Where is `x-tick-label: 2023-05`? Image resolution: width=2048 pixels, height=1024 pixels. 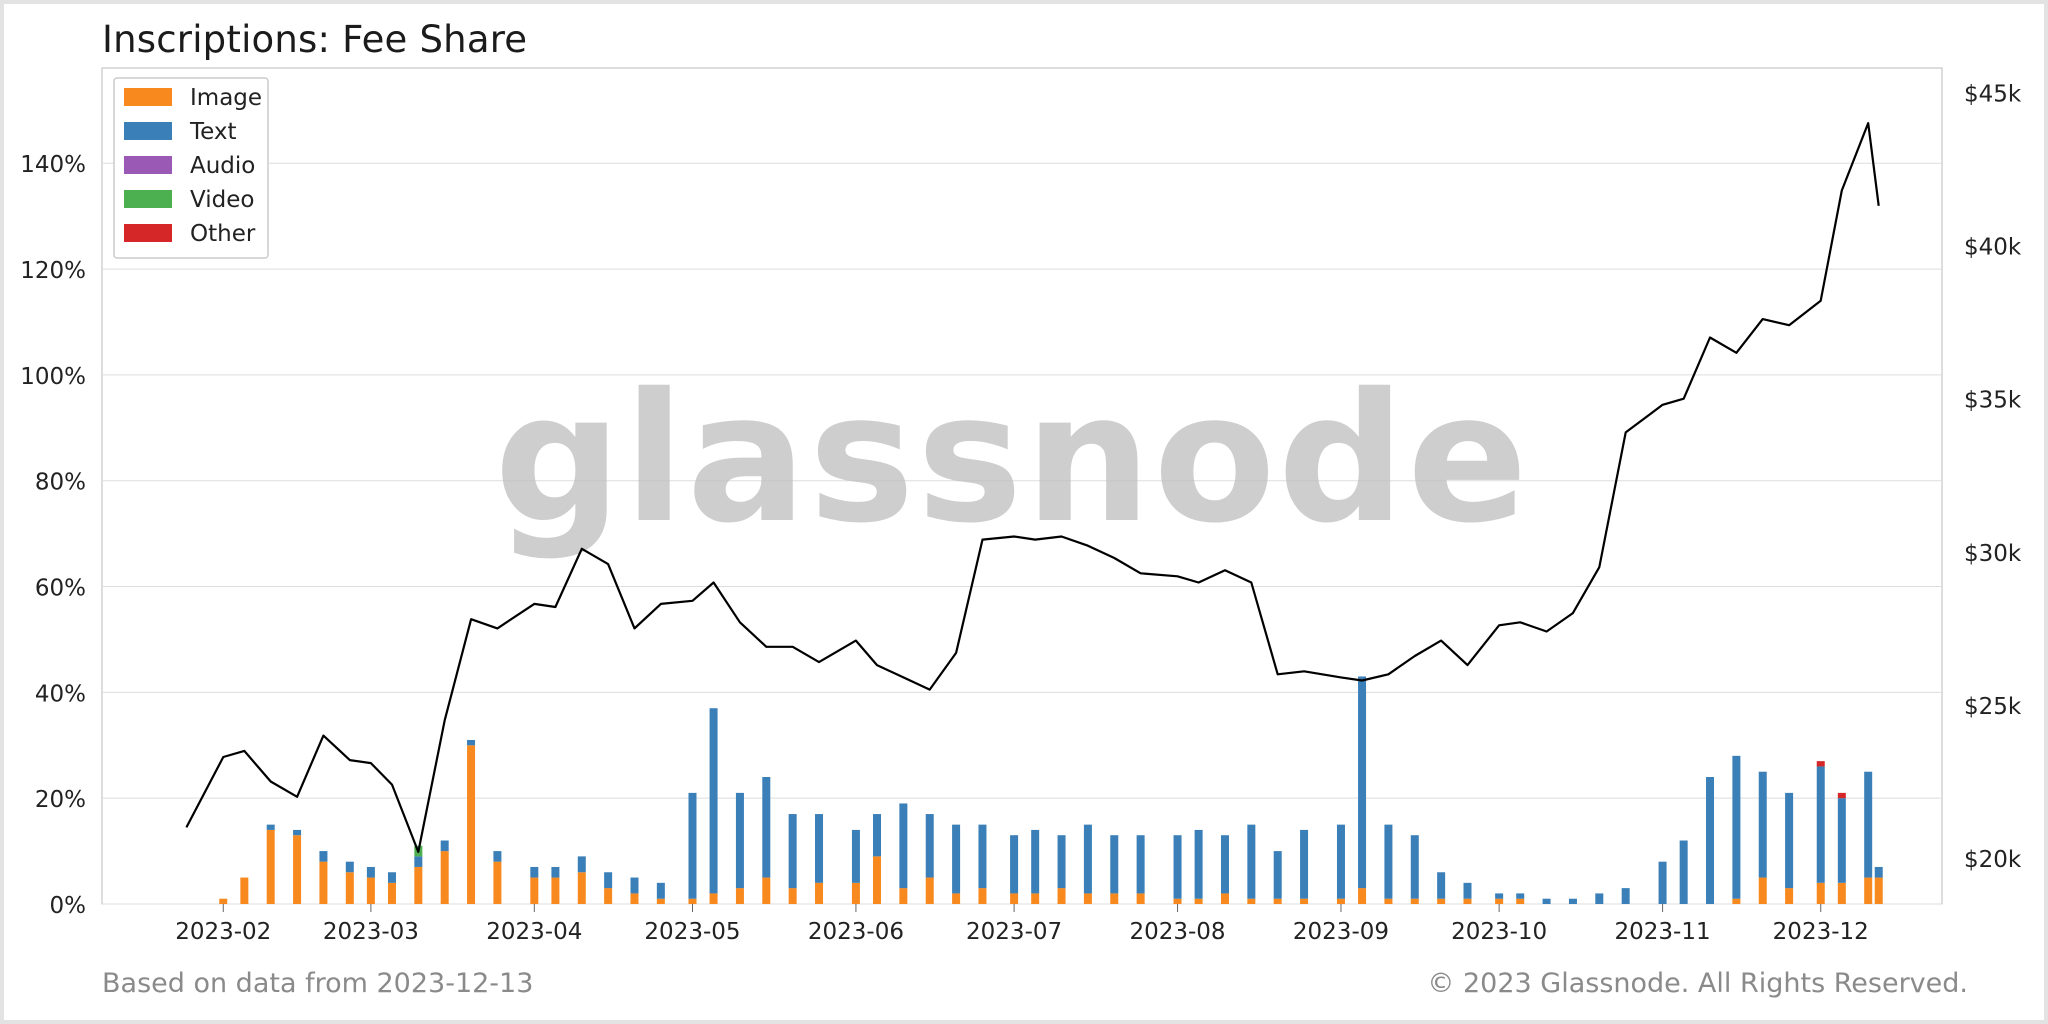 x-tick-label: 2023-05 is located at coordinates (692, 932).